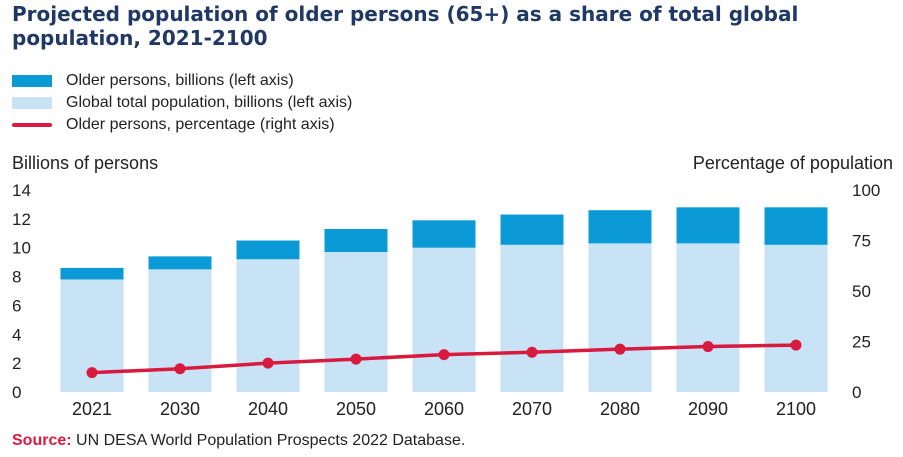 Image resolution: width=903 pixels, height=457 pixels. Describe the element at coordinates (620, 349) in the screenshot. I see `point-older-percentage-2080` at that location.